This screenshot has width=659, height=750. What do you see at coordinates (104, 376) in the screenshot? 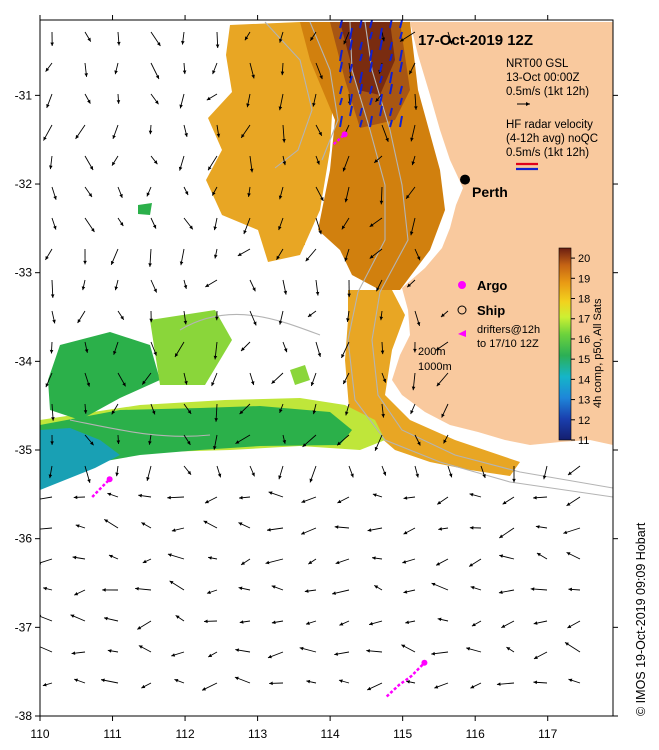
I see `sst-green-west` at bounding box center [104, 376].